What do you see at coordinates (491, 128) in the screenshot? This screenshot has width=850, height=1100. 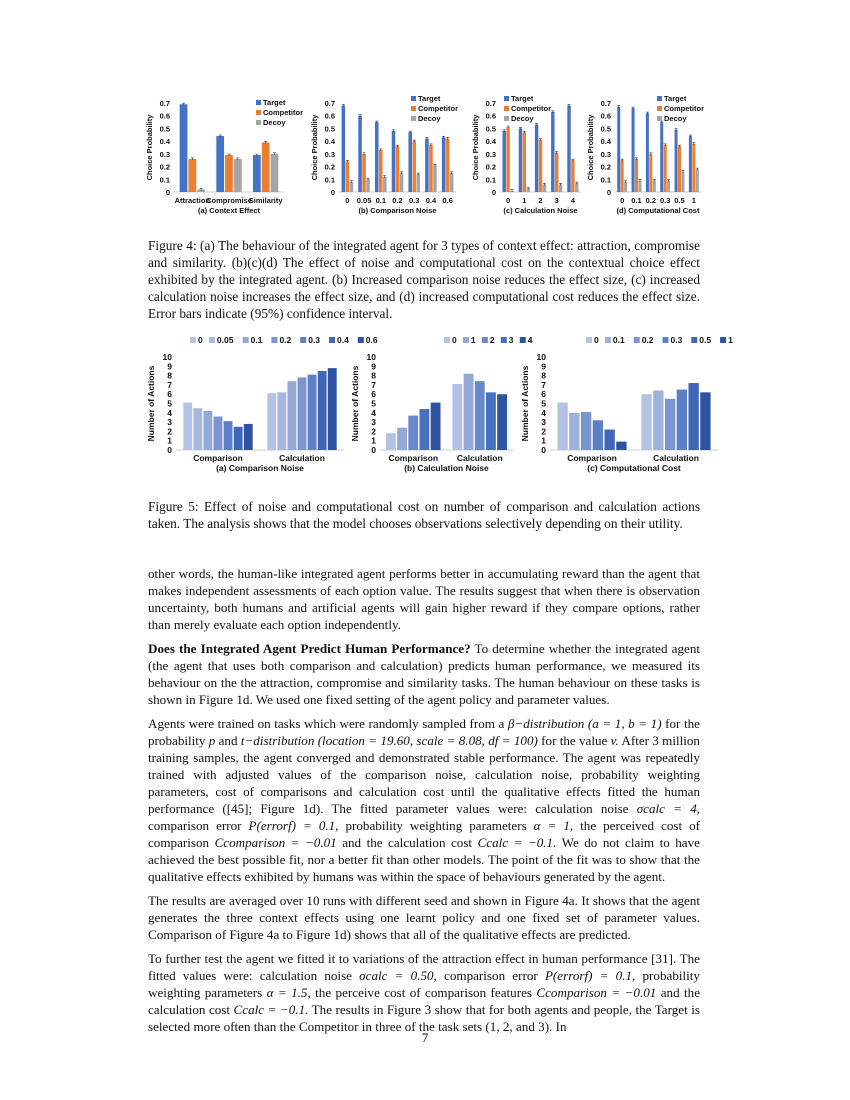 I see `y-tick-label: 0.5` at bounding box center [491, 128].